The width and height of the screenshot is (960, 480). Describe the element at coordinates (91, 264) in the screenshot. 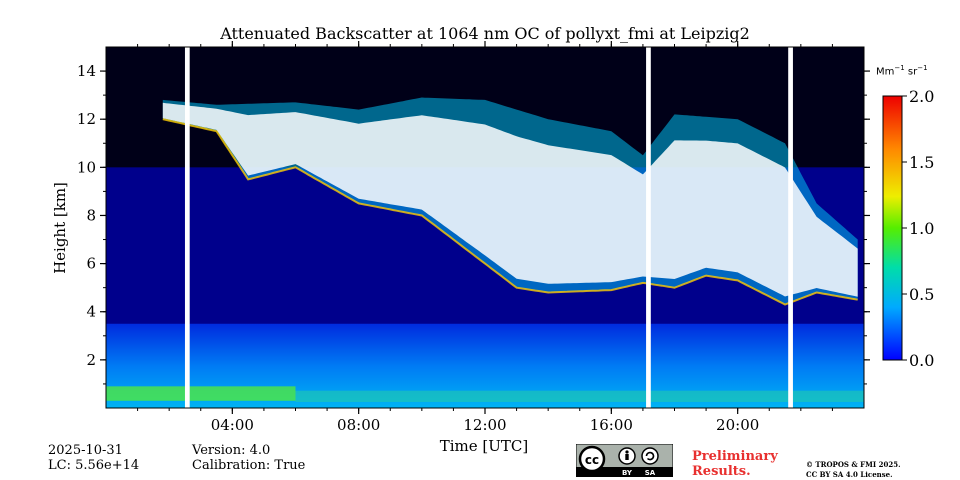

I see `y-tick-label: 6` at that location.